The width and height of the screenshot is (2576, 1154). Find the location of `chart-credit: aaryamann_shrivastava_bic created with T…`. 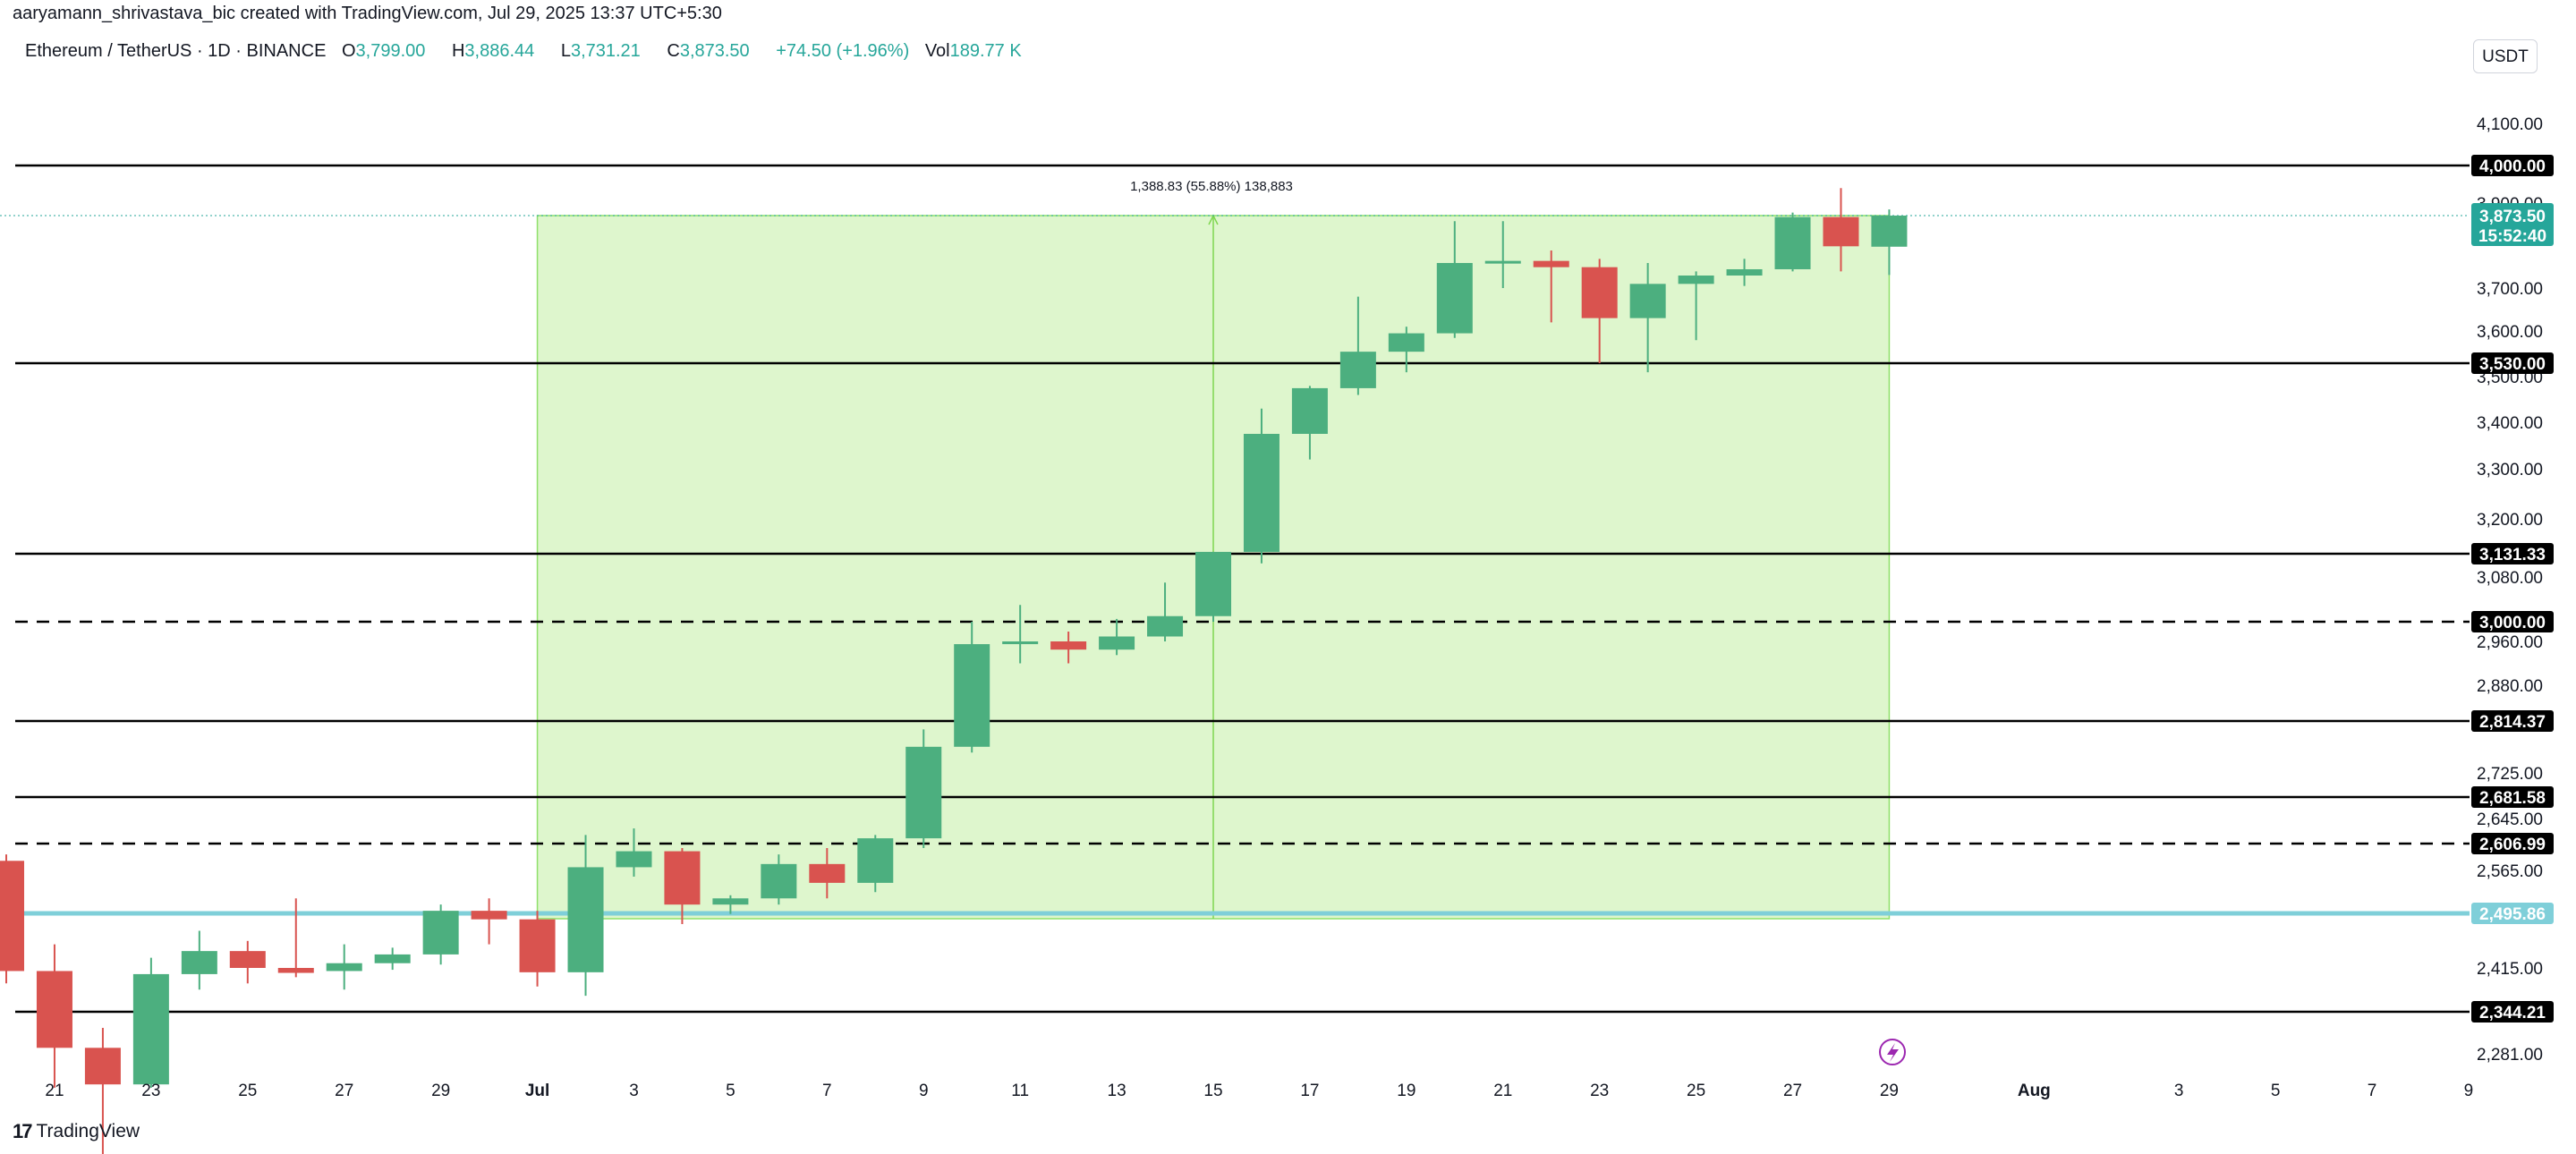

chart-credit: aaryamann_shrivastava_bic created with T… is located at coordinates (367, 13).